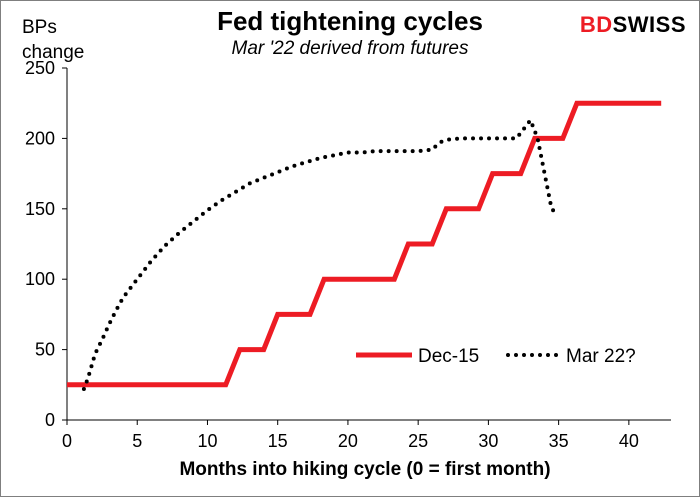 Image resolution: width=700 pixels, height=497 pixels. I want to click on y-tick-label: 250, so click(40, 68).